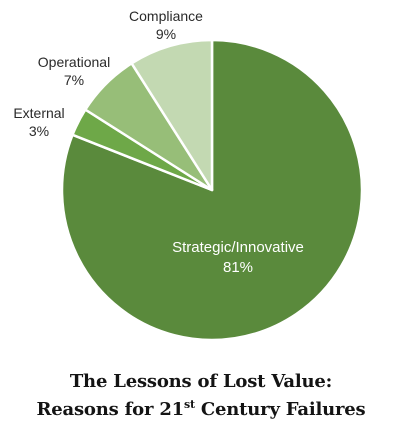 This screenshot has height=433, width=402. What do you see at coordinates (280, 409) in the screenshot?
I see `chart-title-line-2-suffix: Century Failures` at bounding box center [280, 409].